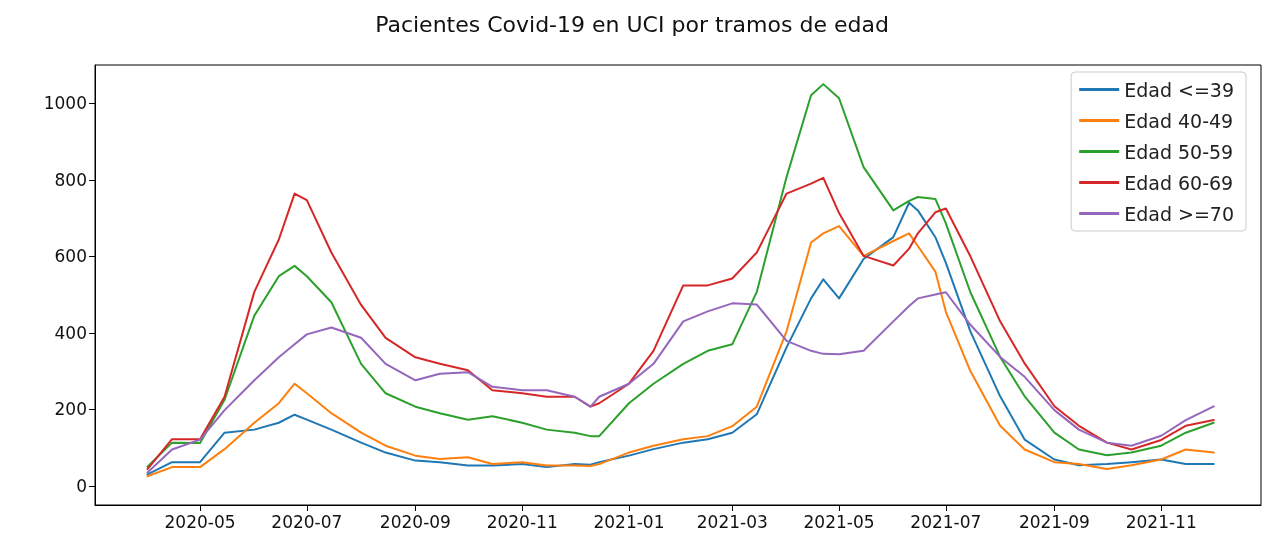  What do you see at coordinates (70, 332) in the screenshot?
I see `y-tick-label: 400` at bounding box center [70, 332].